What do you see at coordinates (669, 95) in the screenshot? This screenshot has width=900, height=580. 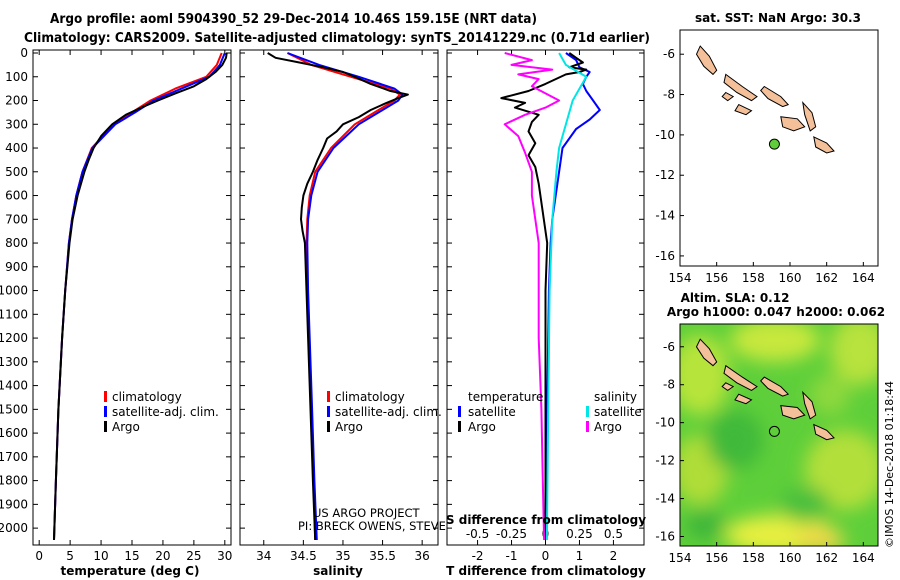 I see `map-y-tick-label: -8` at bounding box center [669, 95].